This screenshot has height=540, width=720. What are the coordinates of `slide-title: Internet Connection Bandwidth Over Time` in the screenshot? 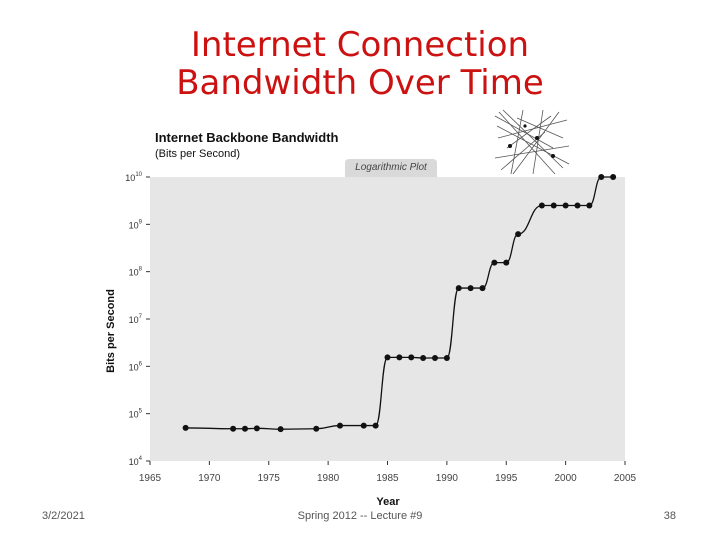 It's located at (360, 64).